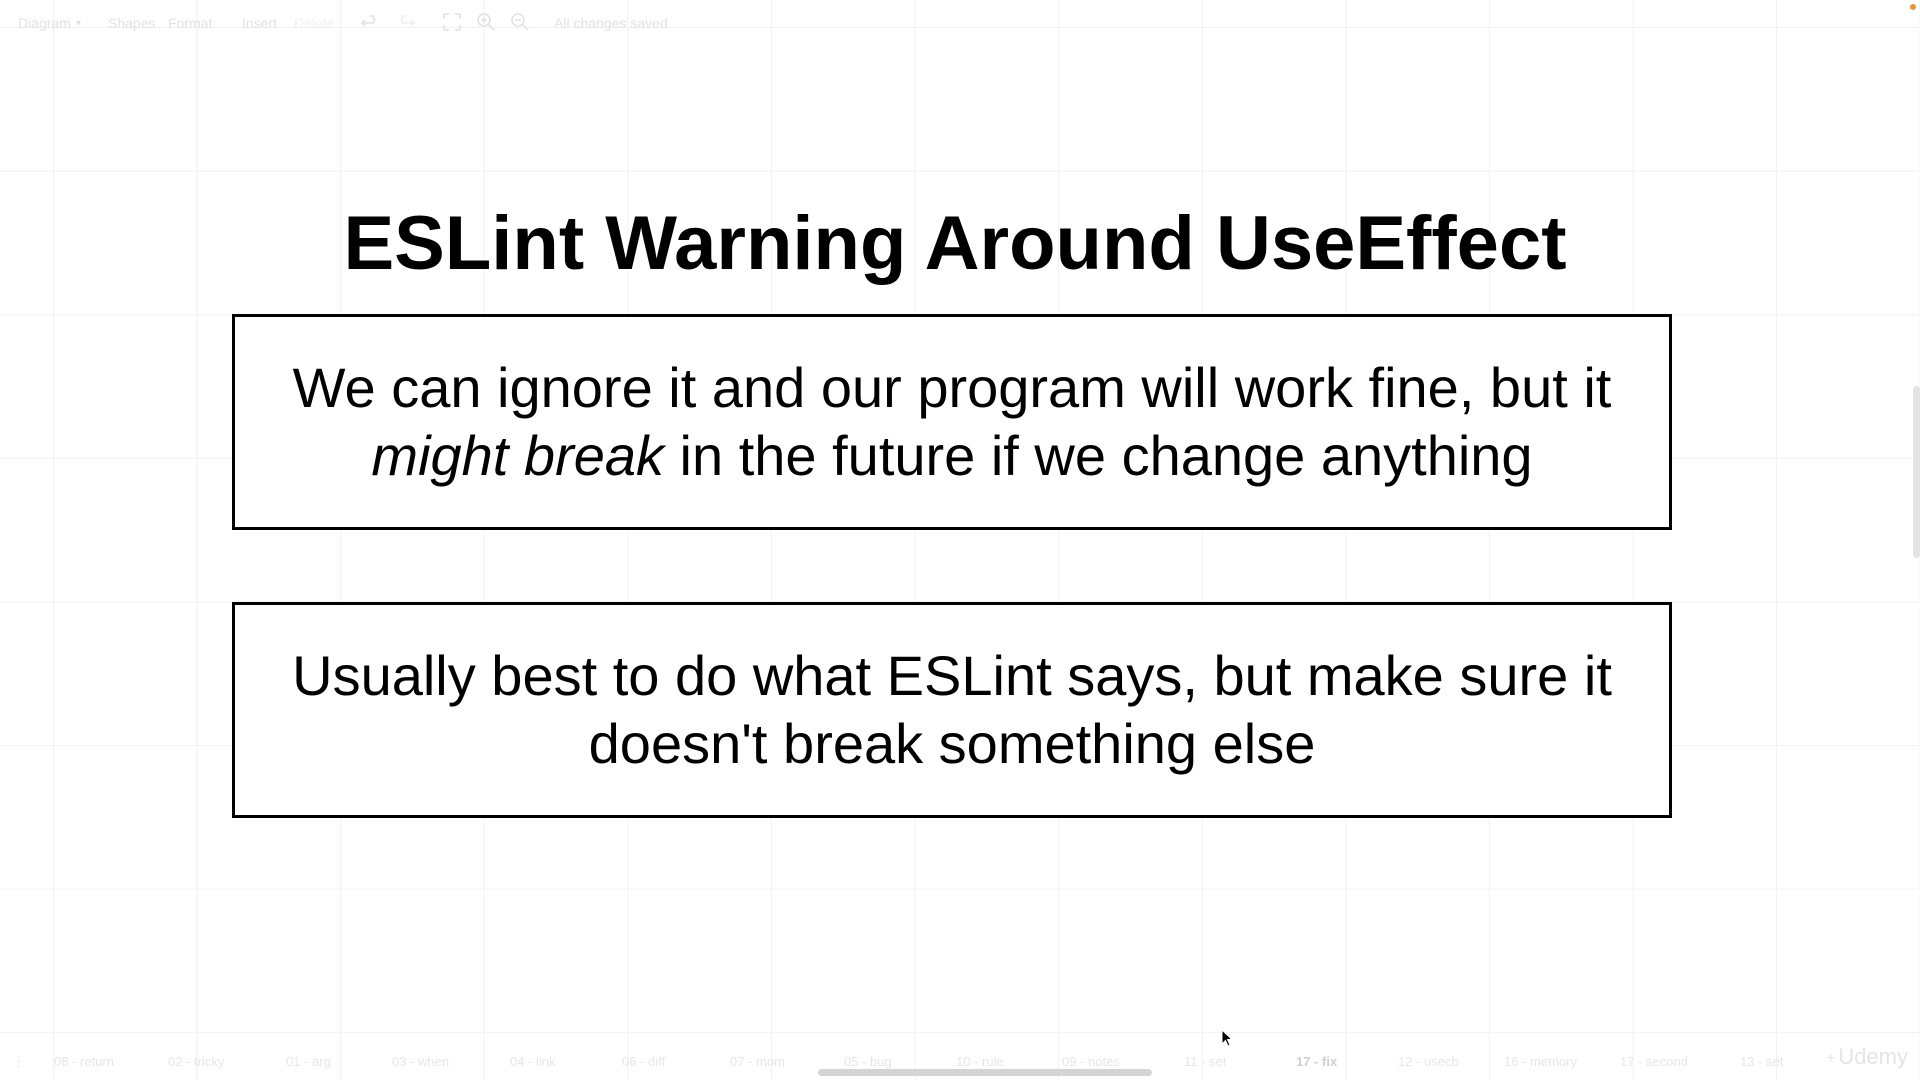 Image resolution: width=1920 pixels, height=1080 pixels. Describe the element at coordinates (1540, 1061) in the screenshot. I see `page-tab: 16 - memory` at that location.